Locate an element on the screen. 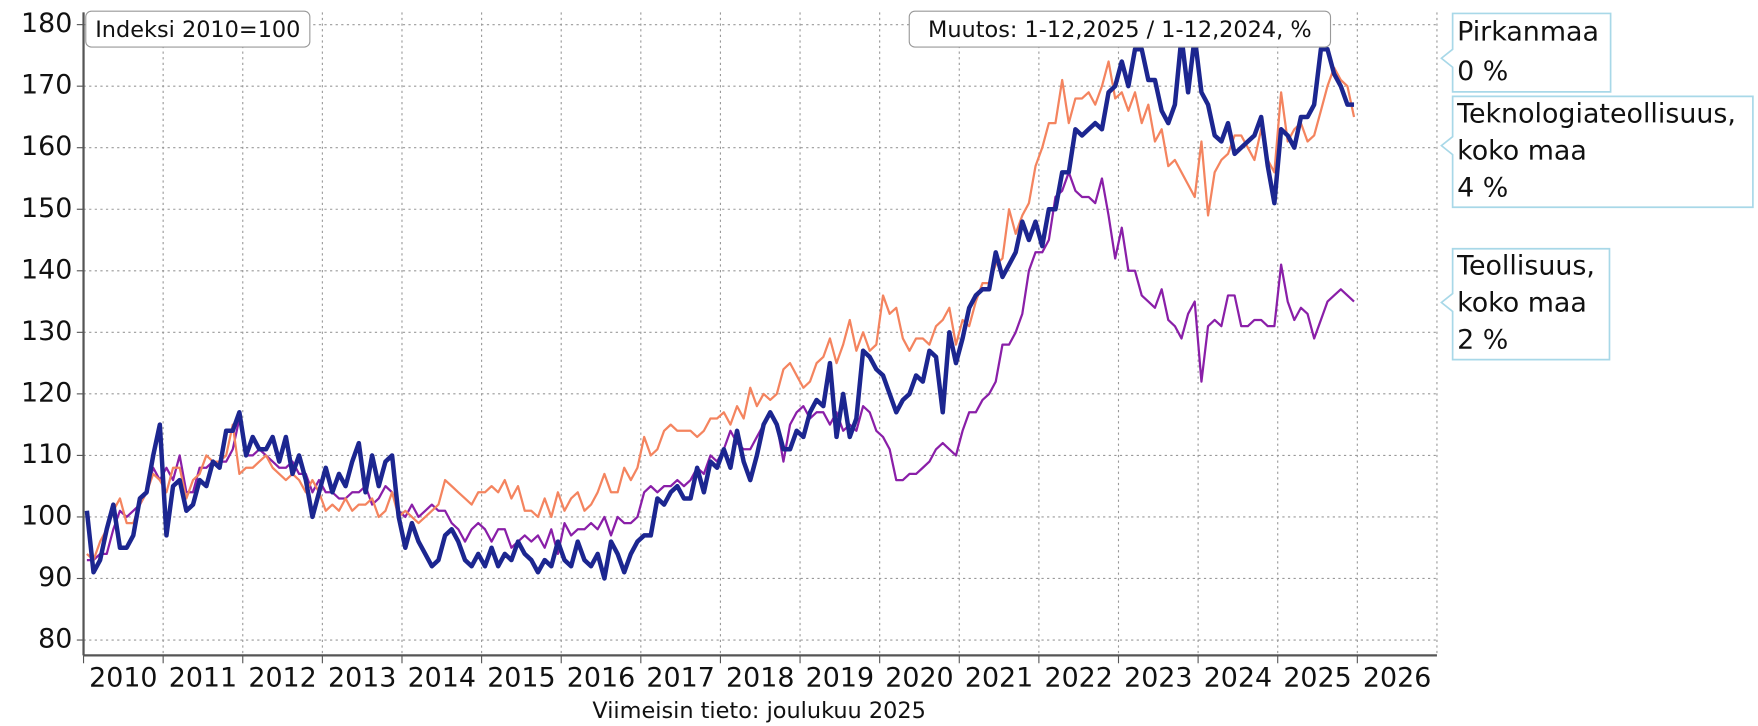 This screenshot has width=1758, height=726. x-tick-label: 2015 is located at coordinates (521, 677).